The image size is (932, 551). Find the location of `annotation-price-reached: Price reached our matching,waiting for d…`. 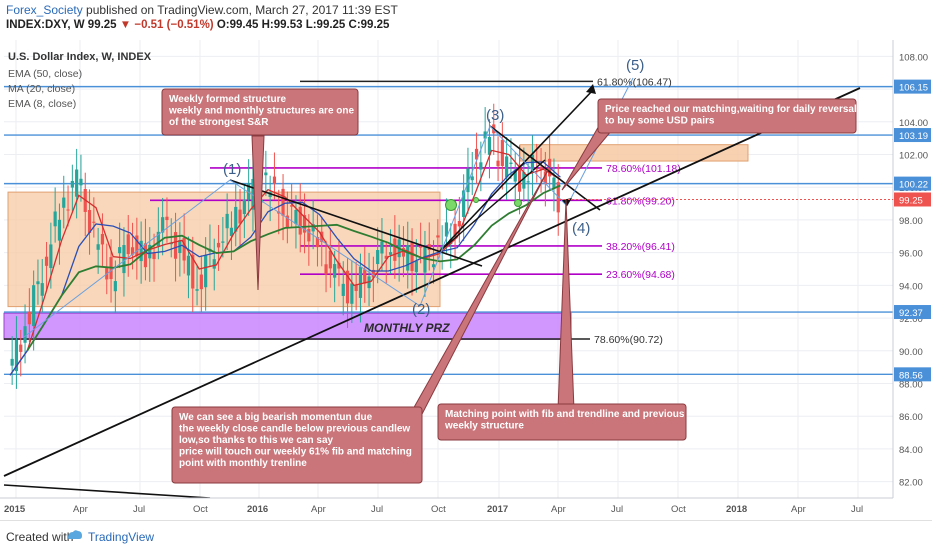

annotation-price-reached: Price reached our matching,waiting for d… is located at coordinates (727, 116).